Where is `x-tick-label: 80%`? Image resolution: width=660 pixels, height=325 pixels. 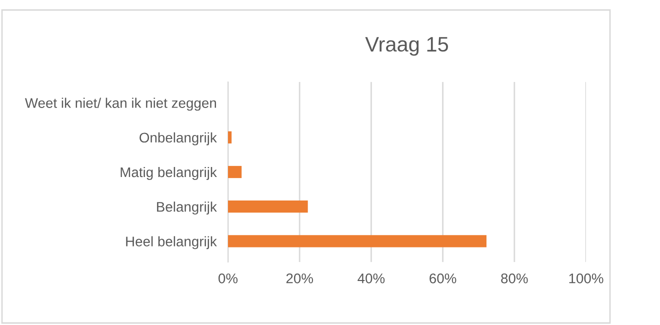 x-tick-label: 80% is located at coordinates (514, 278).